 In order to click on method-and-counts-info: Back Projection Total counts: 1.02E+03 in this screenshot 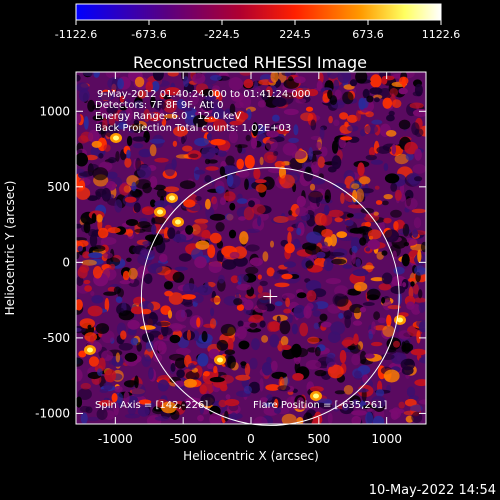, I will do `click(193, 128)`.